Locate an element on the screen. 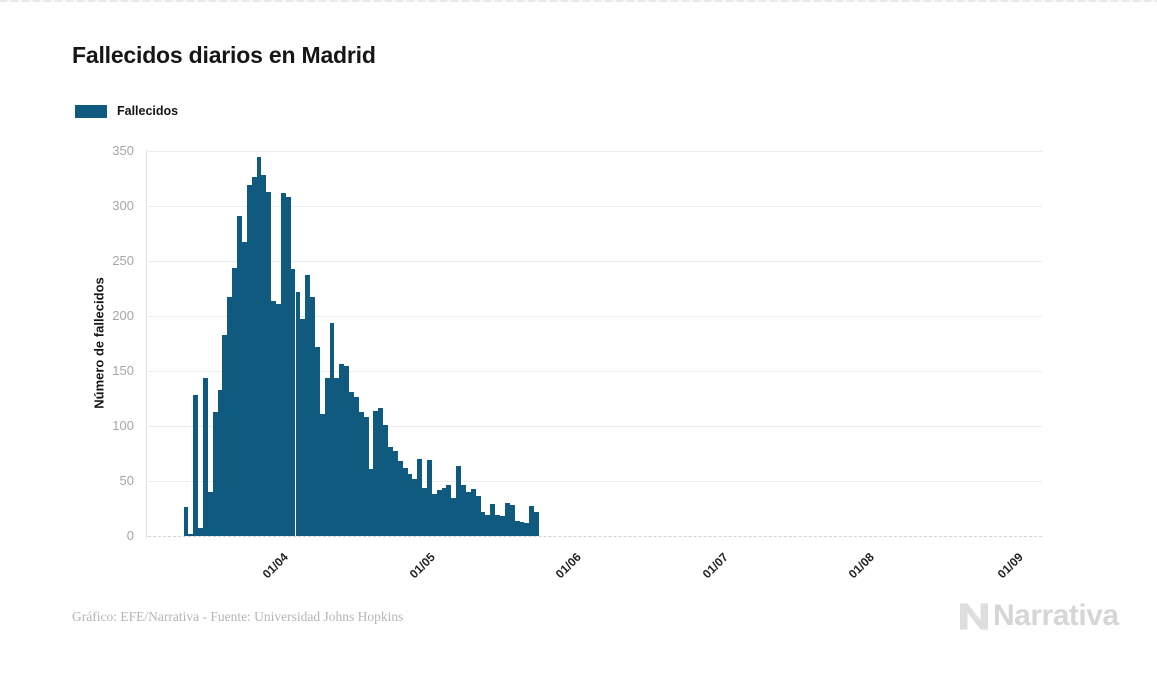  legend-item-fallecidos: Fallecidos is located at coordinates (126, 111).